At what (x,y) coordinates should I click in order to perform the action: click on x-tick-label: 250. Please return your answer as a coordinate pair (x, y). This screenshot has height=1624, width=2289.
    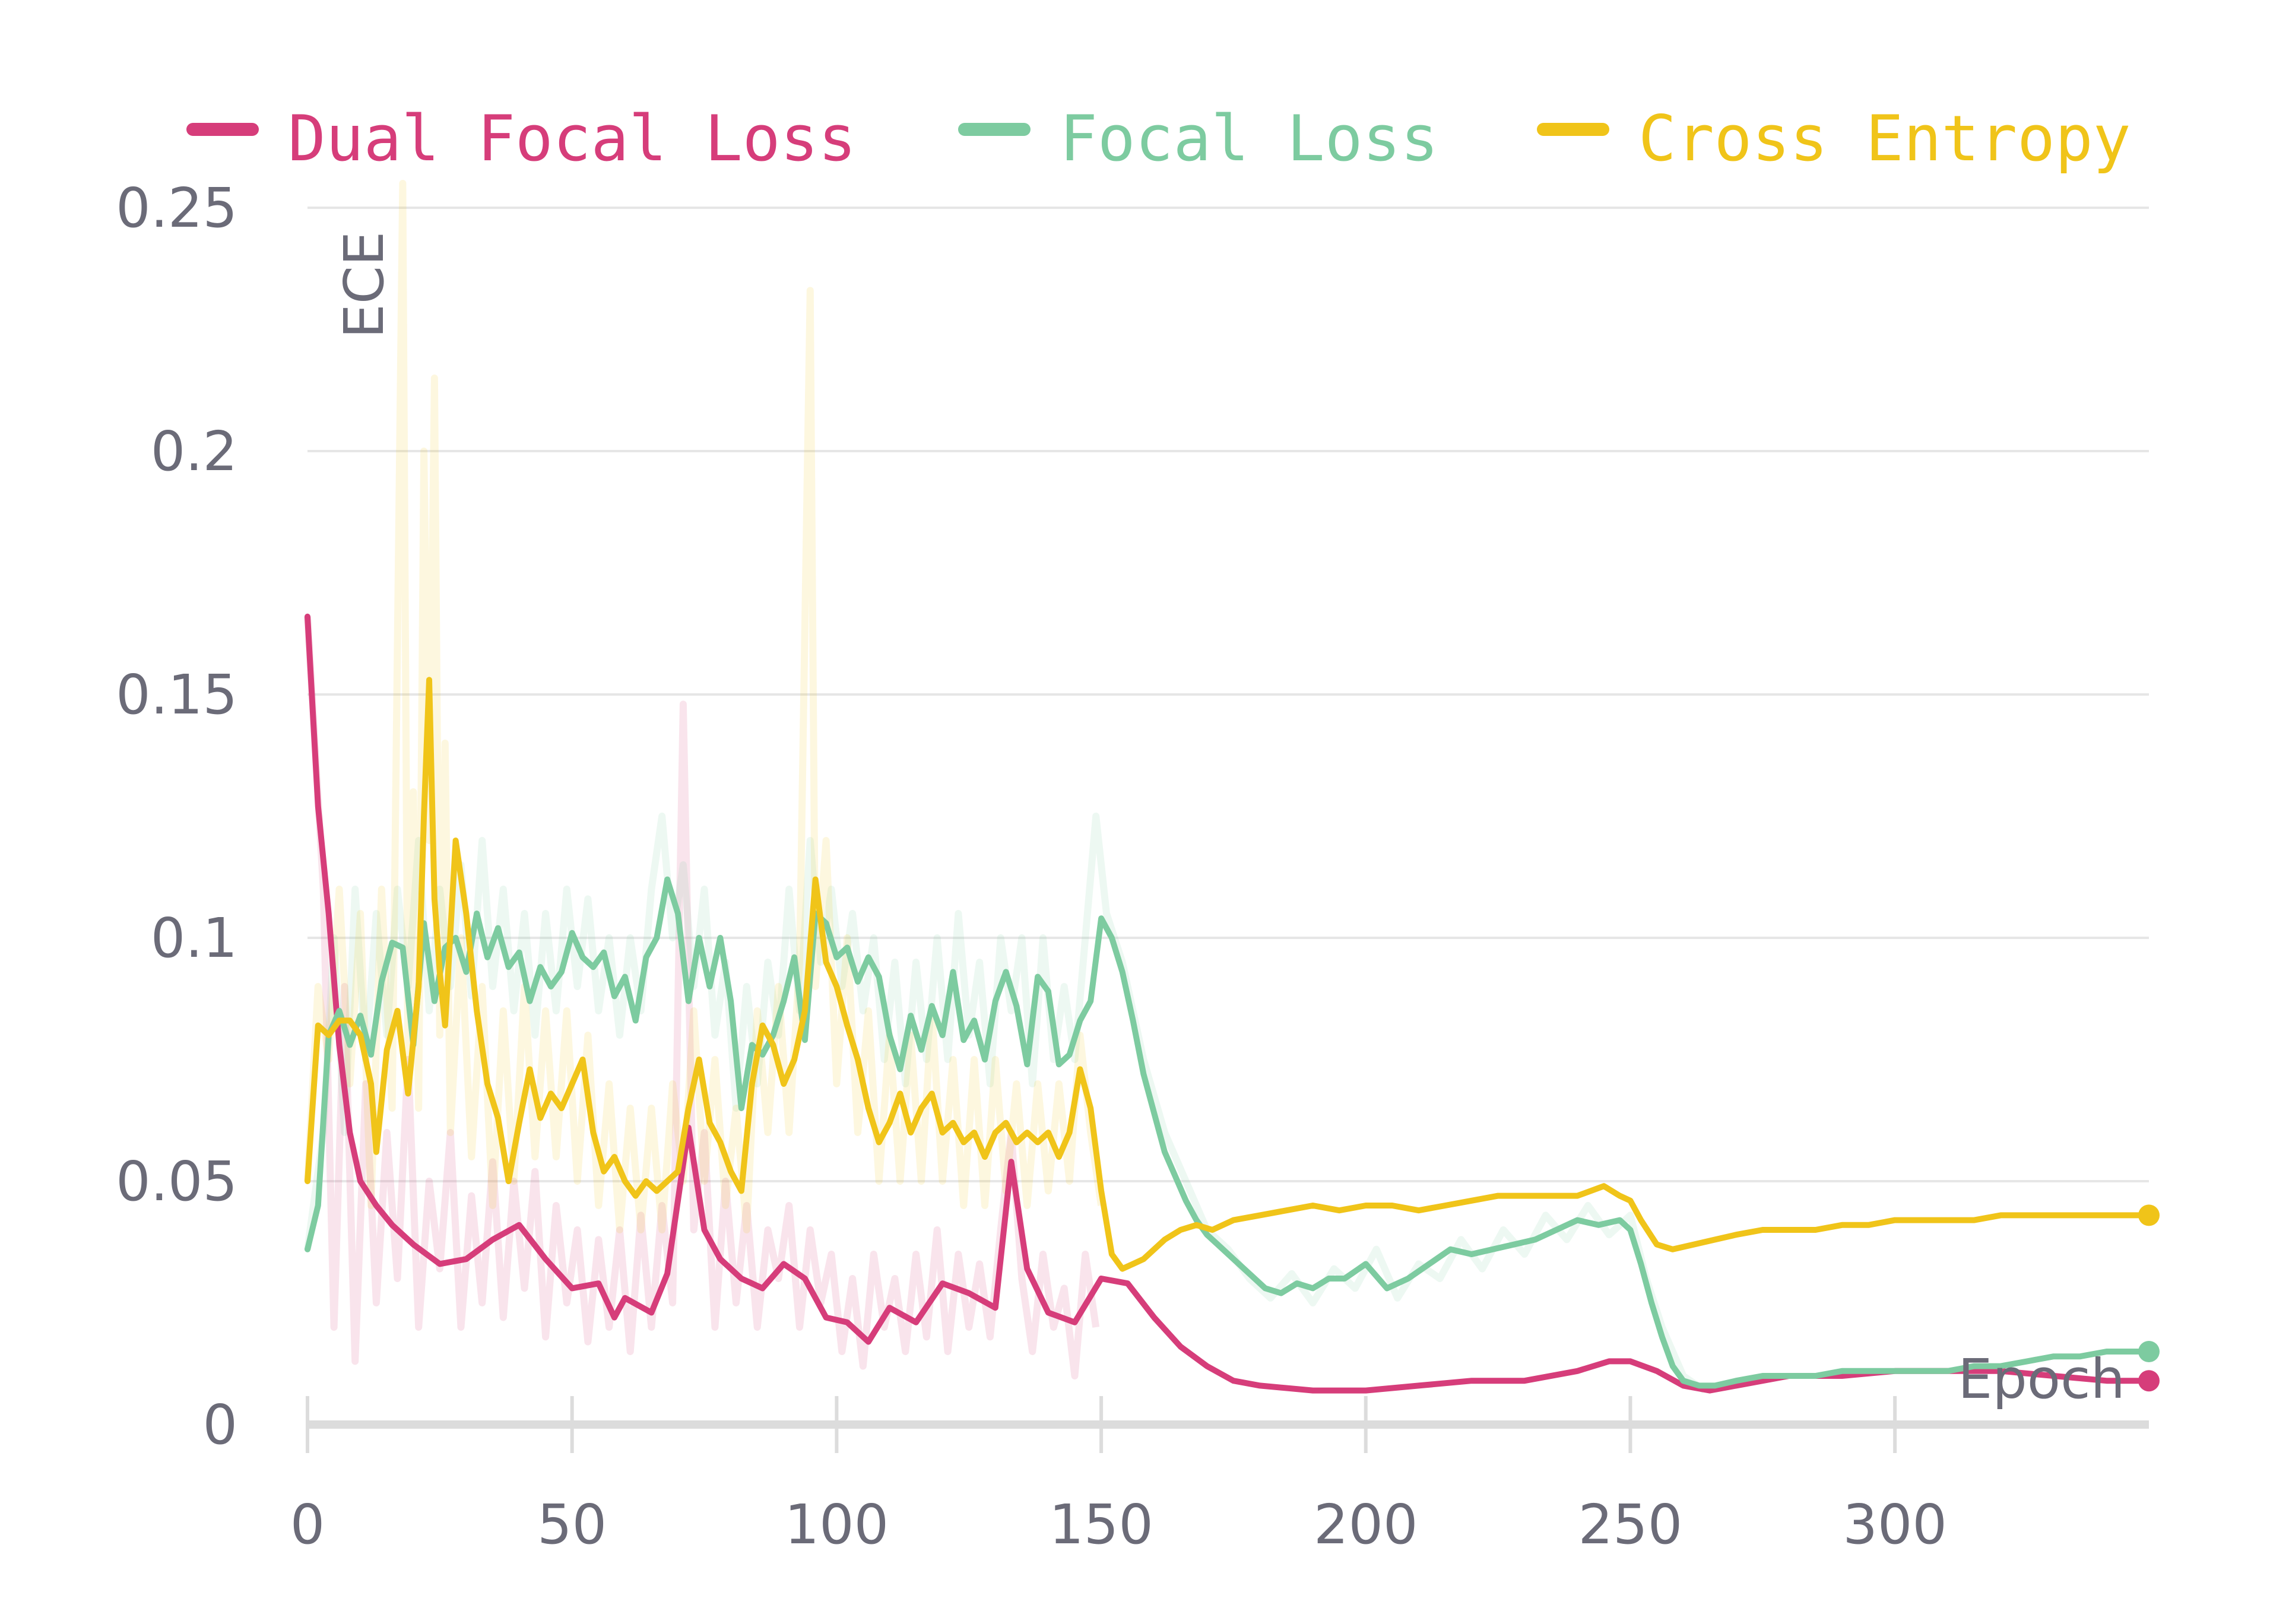
    Looking at the image, I should click on (1631, 1524).